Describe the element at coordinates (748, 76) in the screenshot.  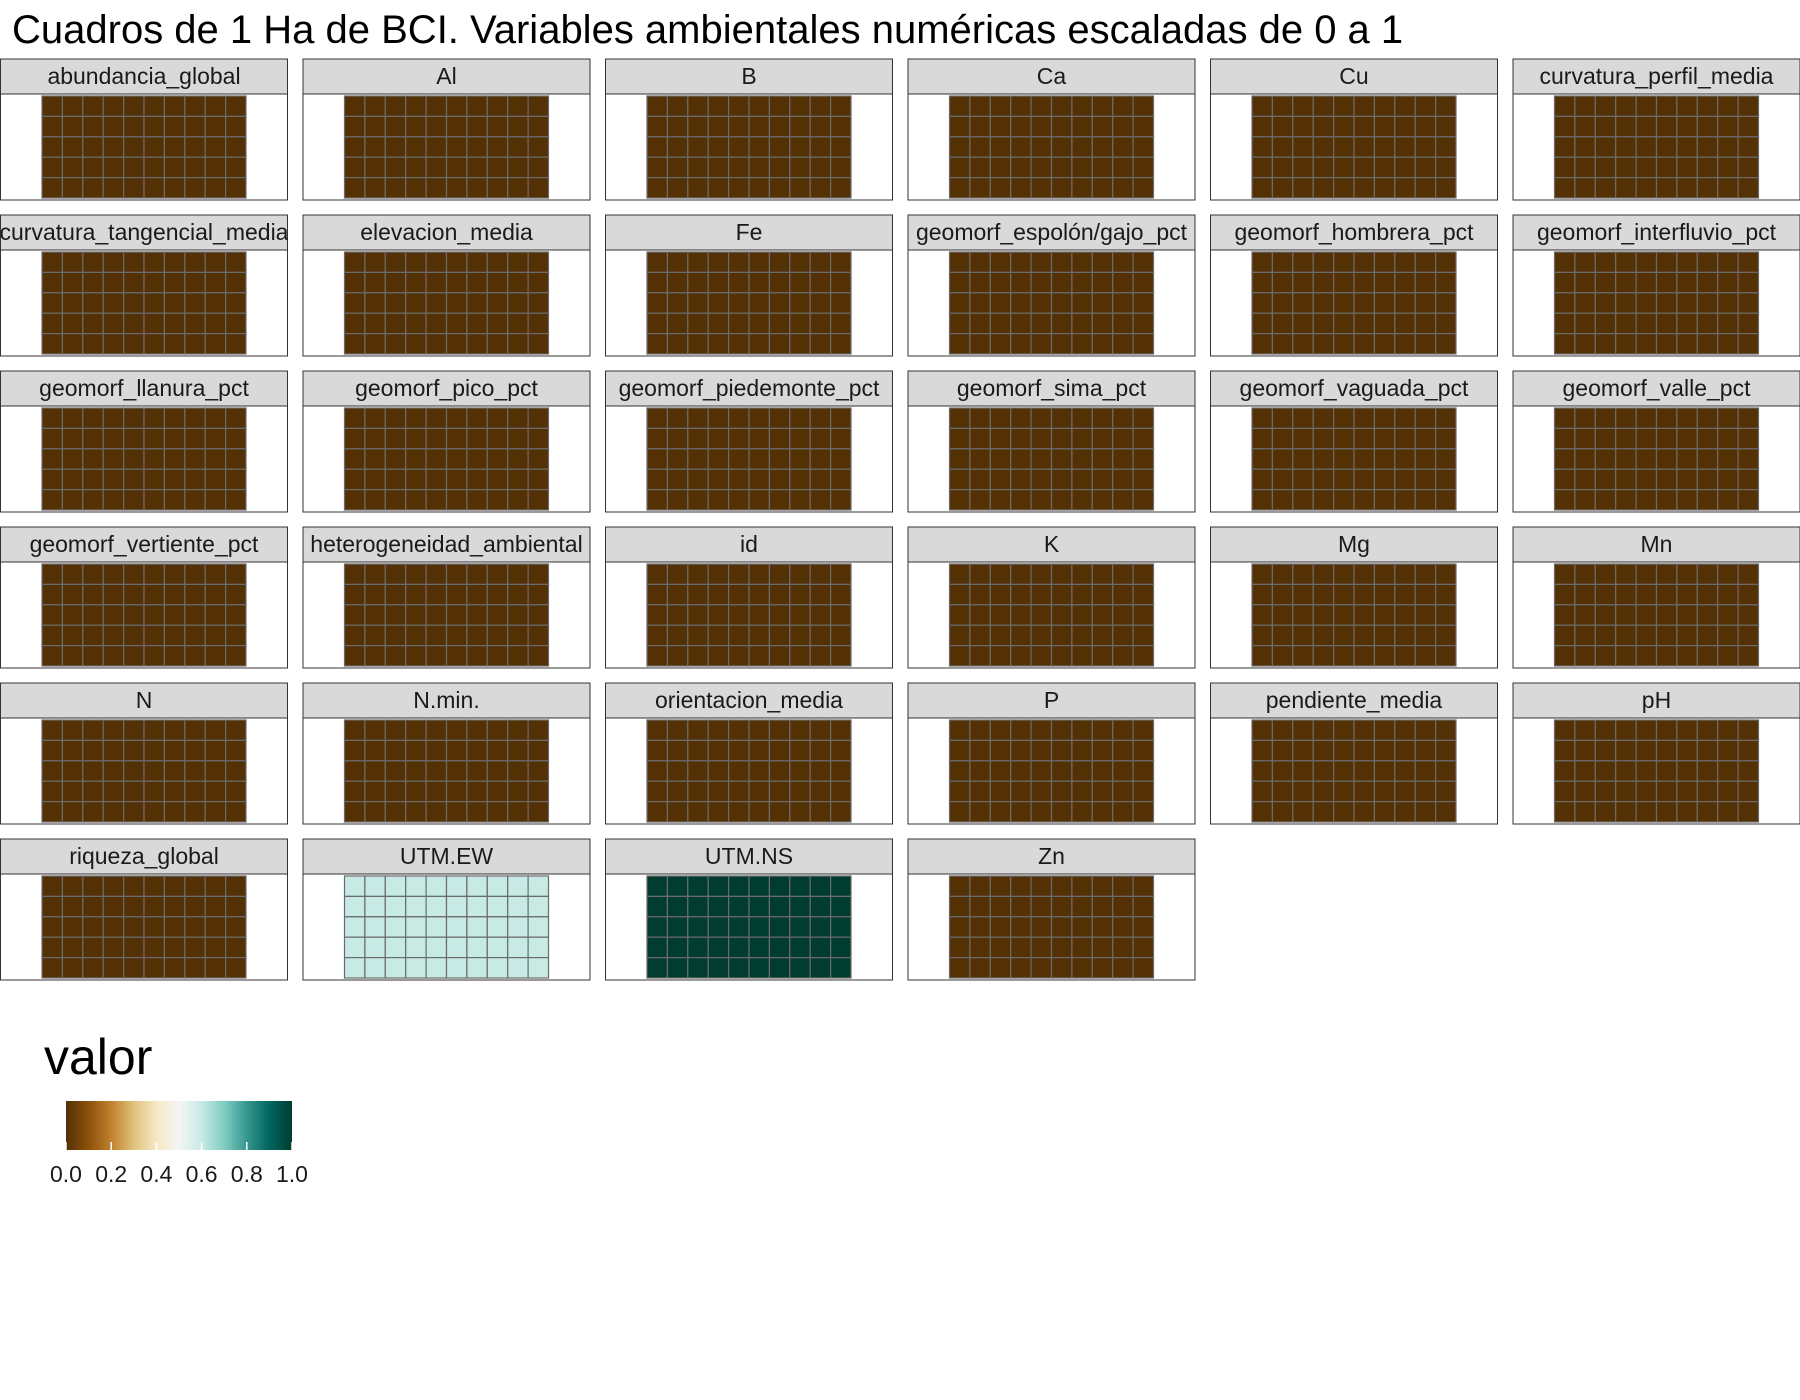
I see `facet-strip-label: B` at that location.